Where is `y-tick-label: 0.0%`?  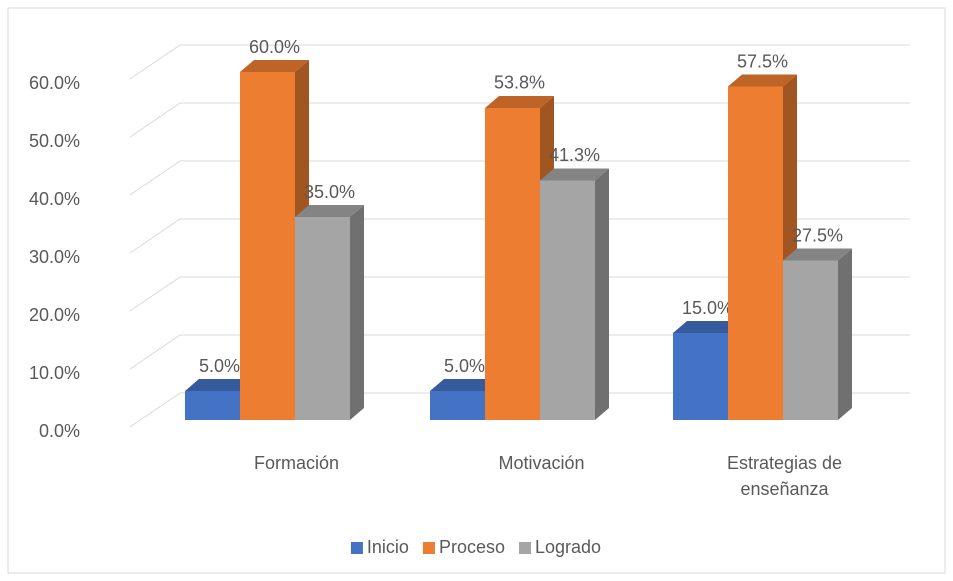 y-tick-label: 0.0% is located at coordinates (59, 431).